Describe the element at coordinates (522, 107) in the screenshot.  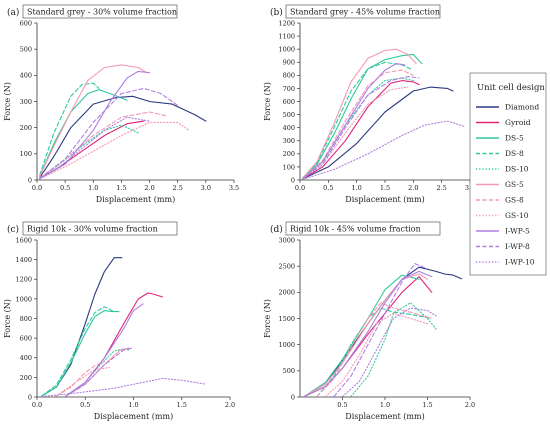
I see `legend-label: Diamond` at that location.